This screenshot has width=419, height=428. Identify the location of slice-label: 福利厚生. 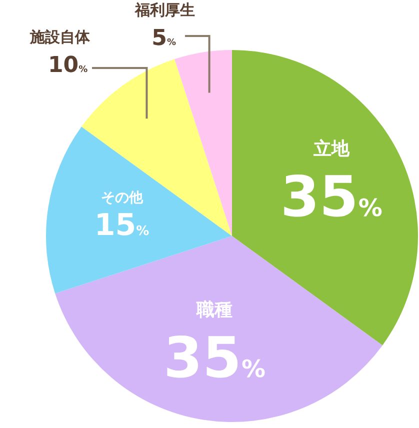
(164, 10).